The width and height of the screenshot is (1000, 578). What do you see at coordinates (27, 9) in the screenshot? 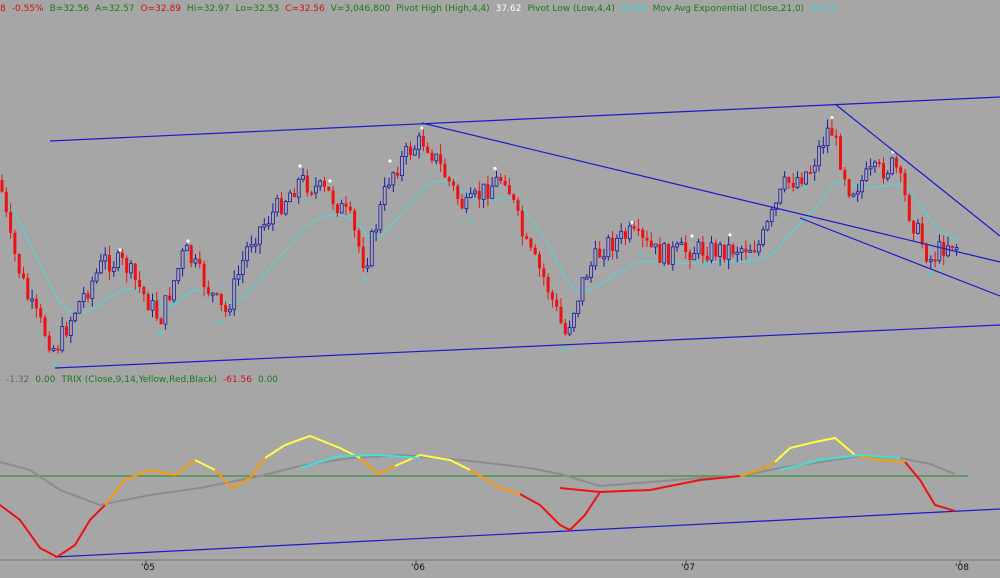
I see `price-legend-item-1: -0.55%` at bounding box center [27, 9].